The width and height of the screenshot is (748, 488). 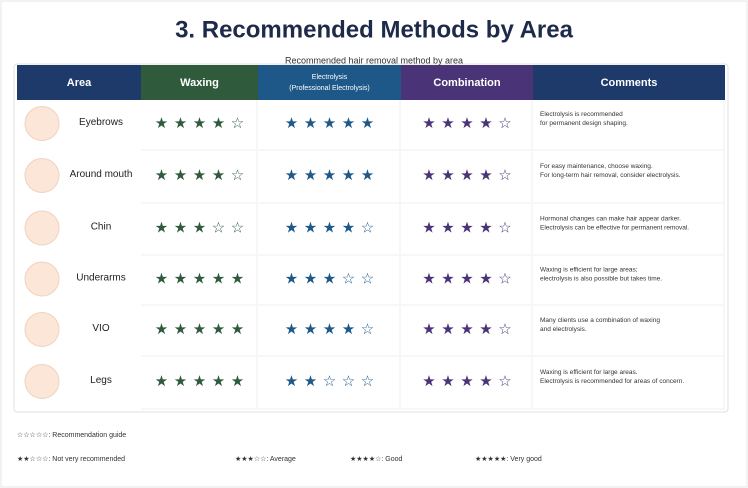 I want to click on area-name: Underarms, so click(x=100, y=278).